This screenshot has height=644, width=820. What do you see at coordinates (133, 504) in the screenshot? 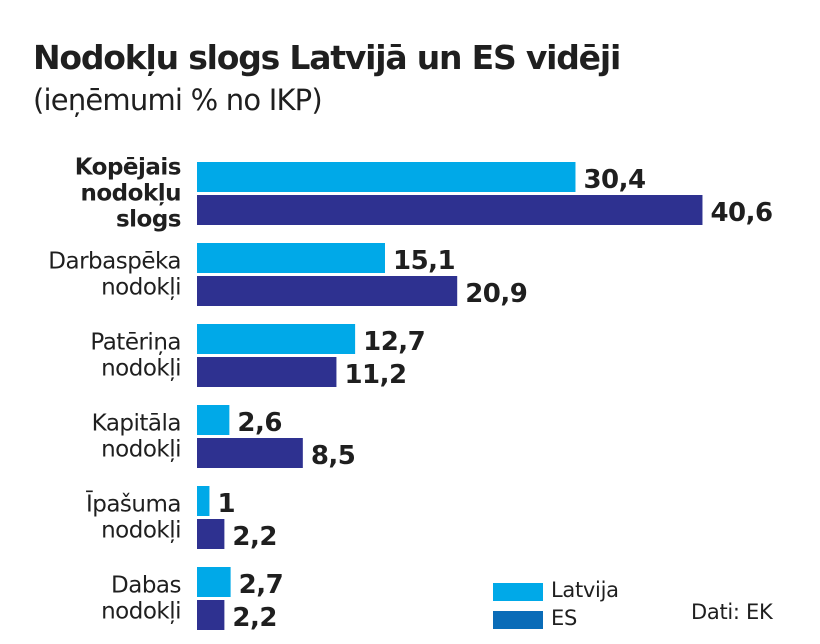
I see `category-label-line: Īpašuma` at bounding box center [133, 504].